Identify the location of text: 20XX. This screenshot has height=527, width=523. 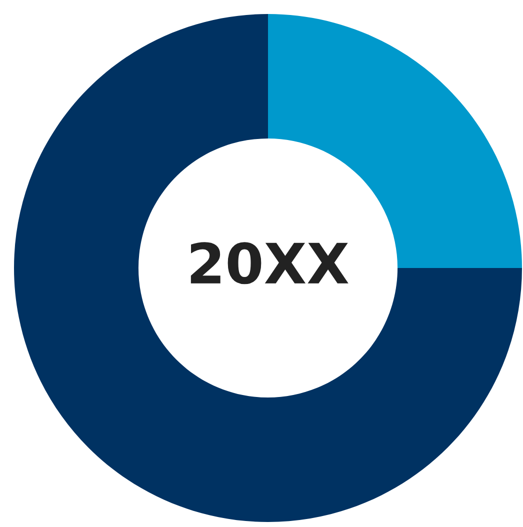
(269, 263).